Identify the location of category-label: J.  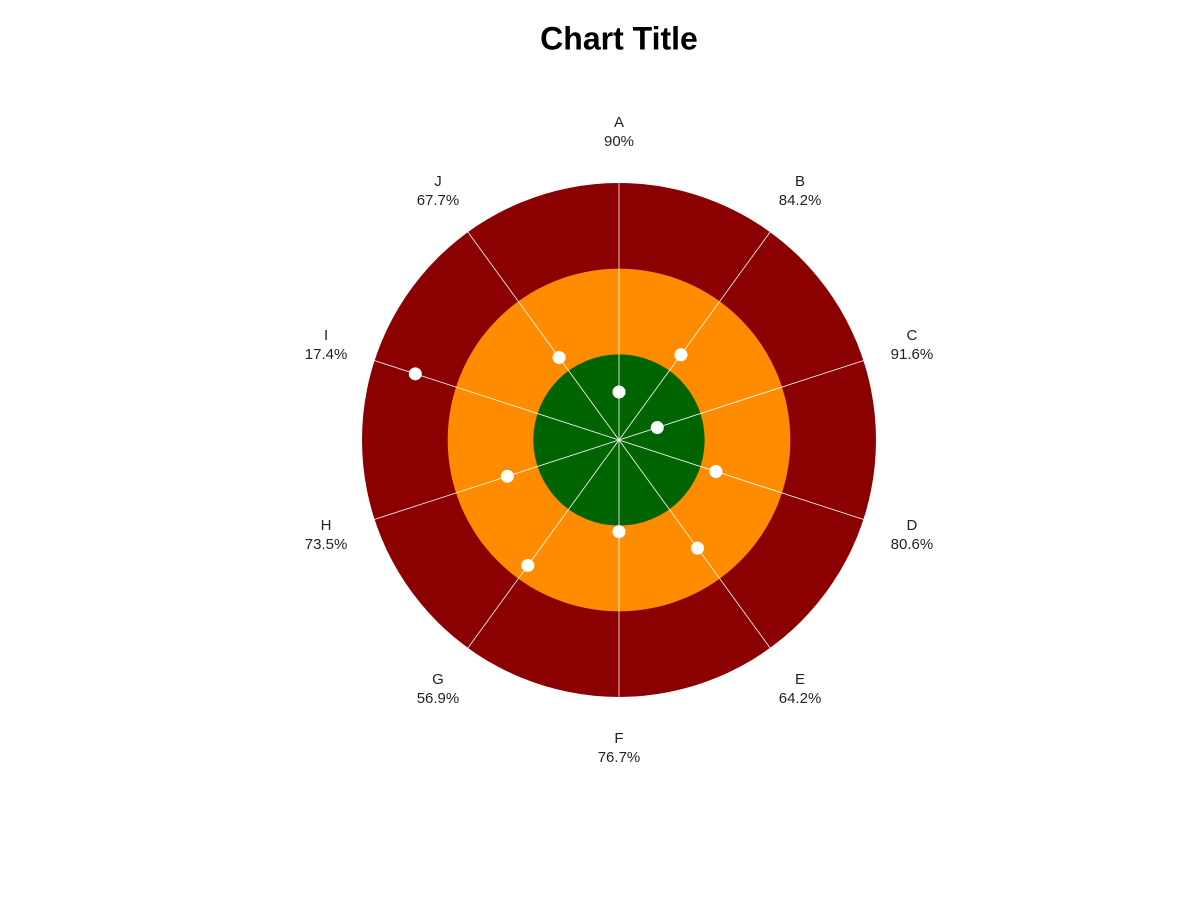
(438, 181).